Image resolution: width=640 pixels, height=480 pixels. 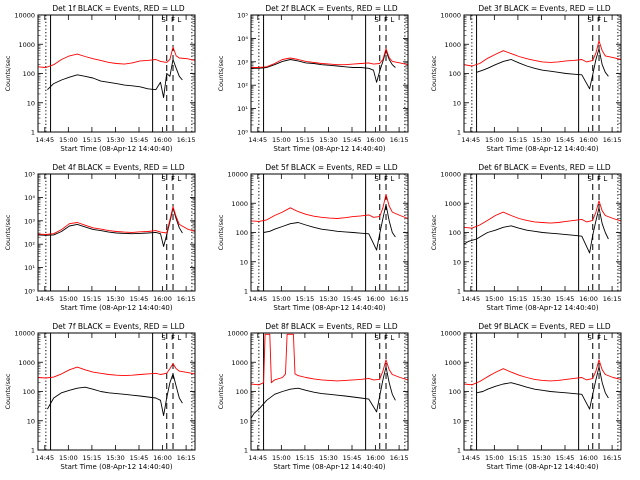 I want to click on y-tick-label: 10⁰, so click(x=29, y=292).